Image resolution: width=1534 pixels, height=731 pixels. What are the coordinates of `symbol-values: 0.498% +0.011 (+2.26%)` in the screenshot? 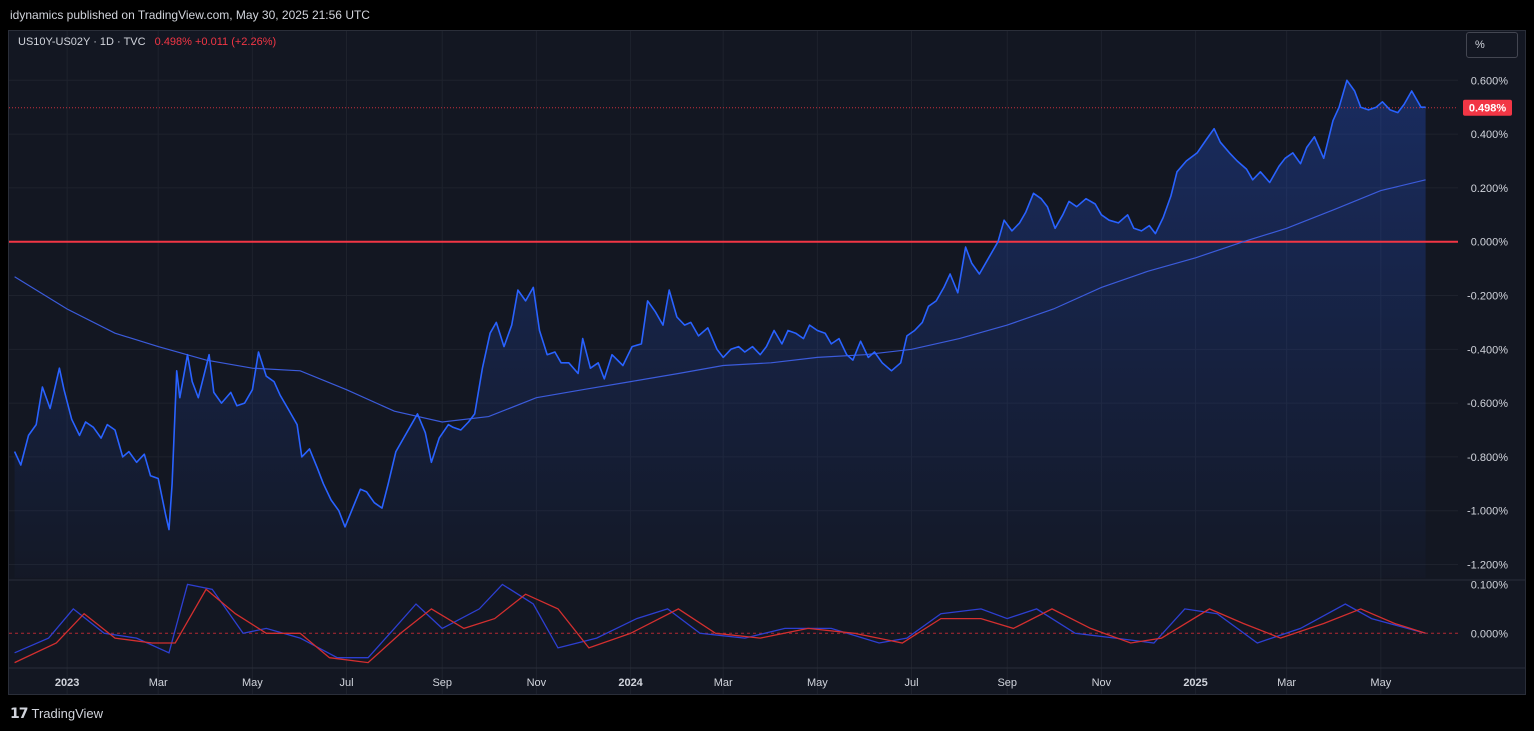 It's located at (215, 42).